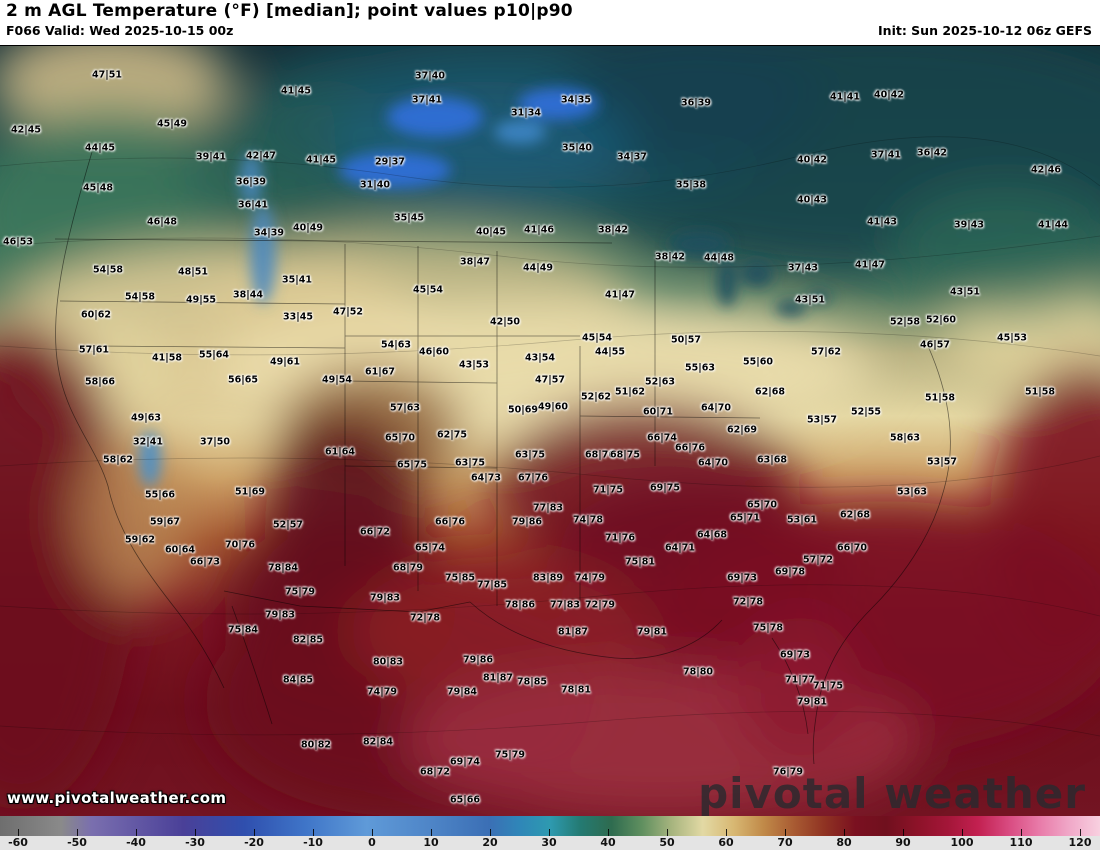  Describe the element at coordinates (549, 842) in the screenshot. I see `colorbar-tick-label: 30` at that location.